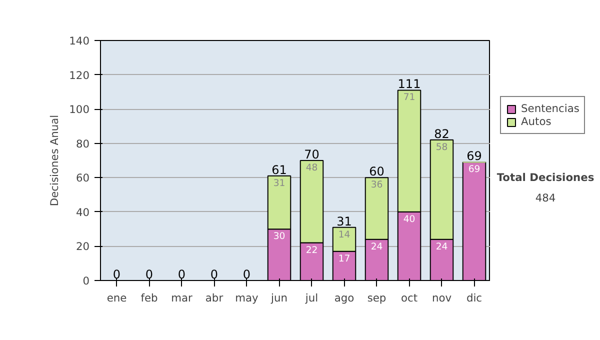 This screenshot has height=340, width=600. I want to click on total-label: 69, so click(474, 156).